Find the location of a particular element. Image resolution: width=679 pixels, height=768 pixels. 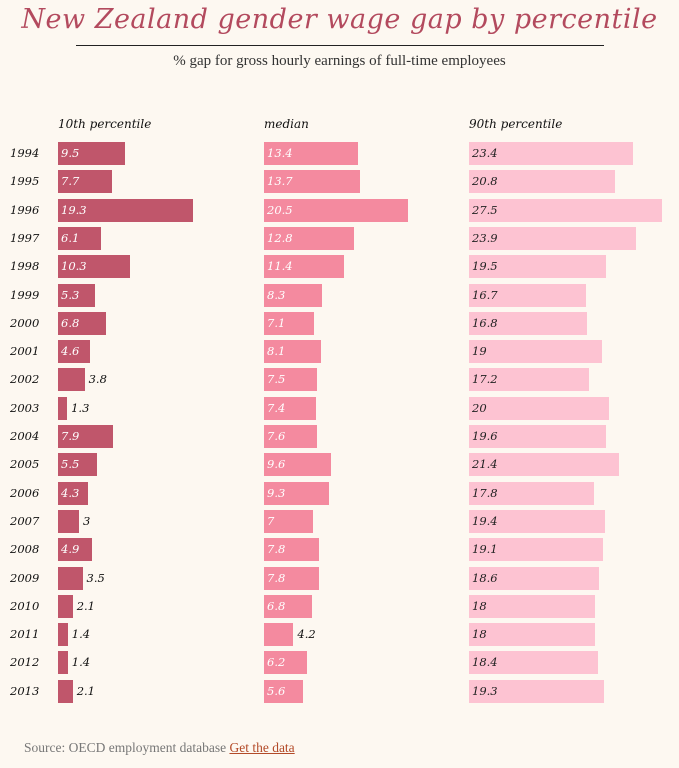

year-label: 2013 is located at coordinates (25, 690).